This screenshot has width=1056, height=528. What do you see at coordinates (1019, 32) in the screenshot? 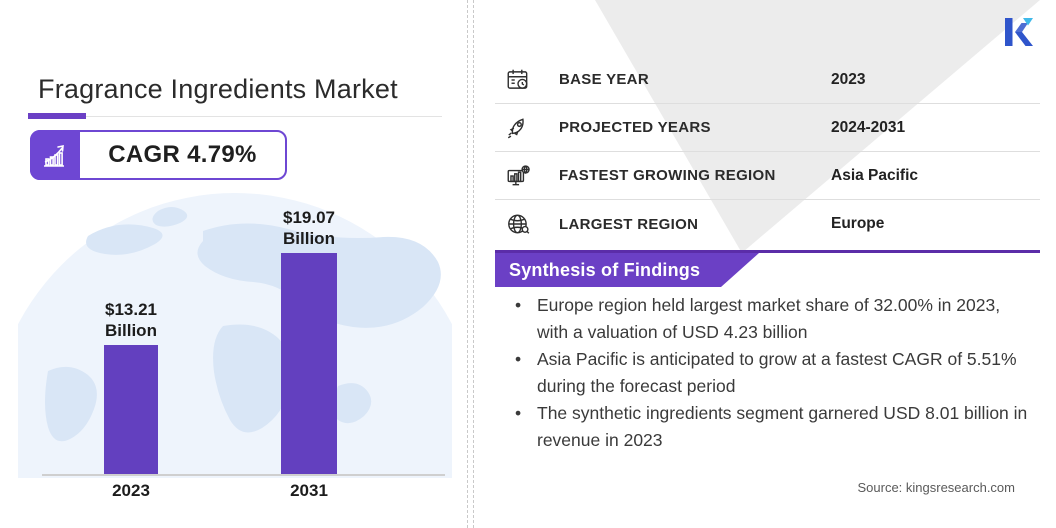
I see `kings-research-logo` at bounding box center [1019, 32].